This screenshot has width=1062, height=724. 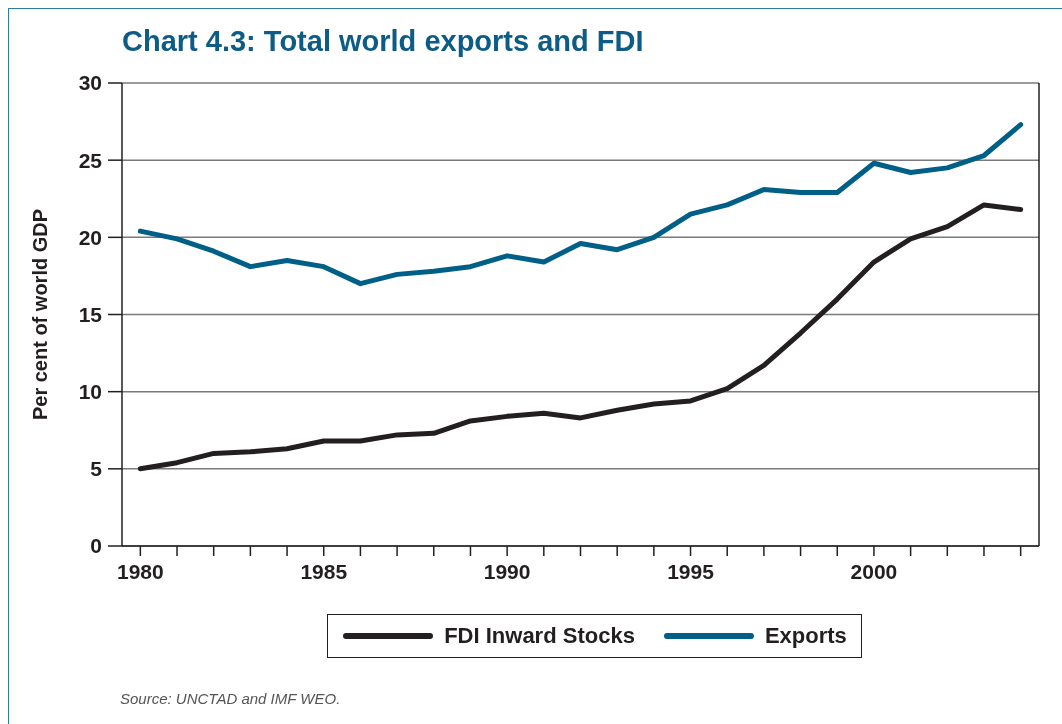 What do you see at coordinates (805, 636) in the screenshot?
I see `legend-label: Exports` at bounding box center [805, 636].